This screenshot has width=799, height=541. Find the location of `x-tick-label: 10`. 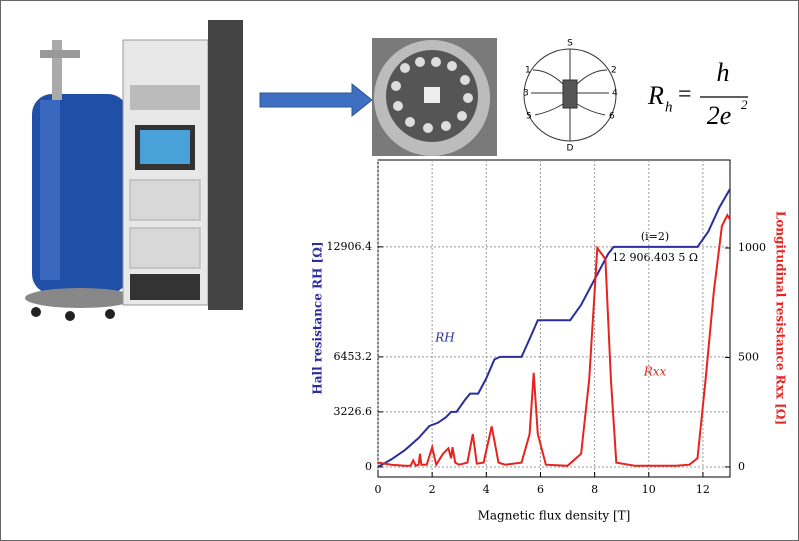

x-tick-label: 10 is located at coordinates (649, 489).